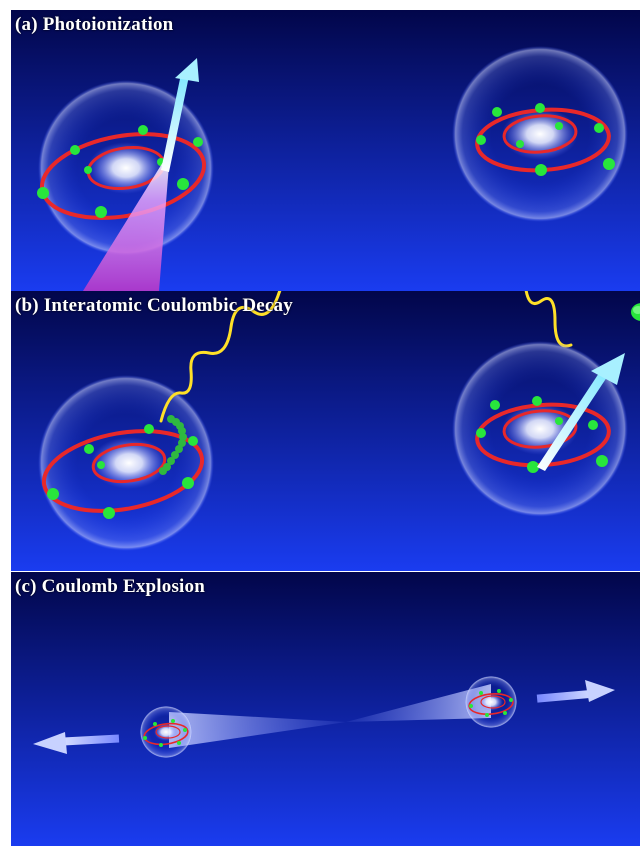 The image size is (640, 846). What do you see at coordinates (257, 730) in the screenshot?
I see `repulsion-cone-left` at bounding box center [257, 730].